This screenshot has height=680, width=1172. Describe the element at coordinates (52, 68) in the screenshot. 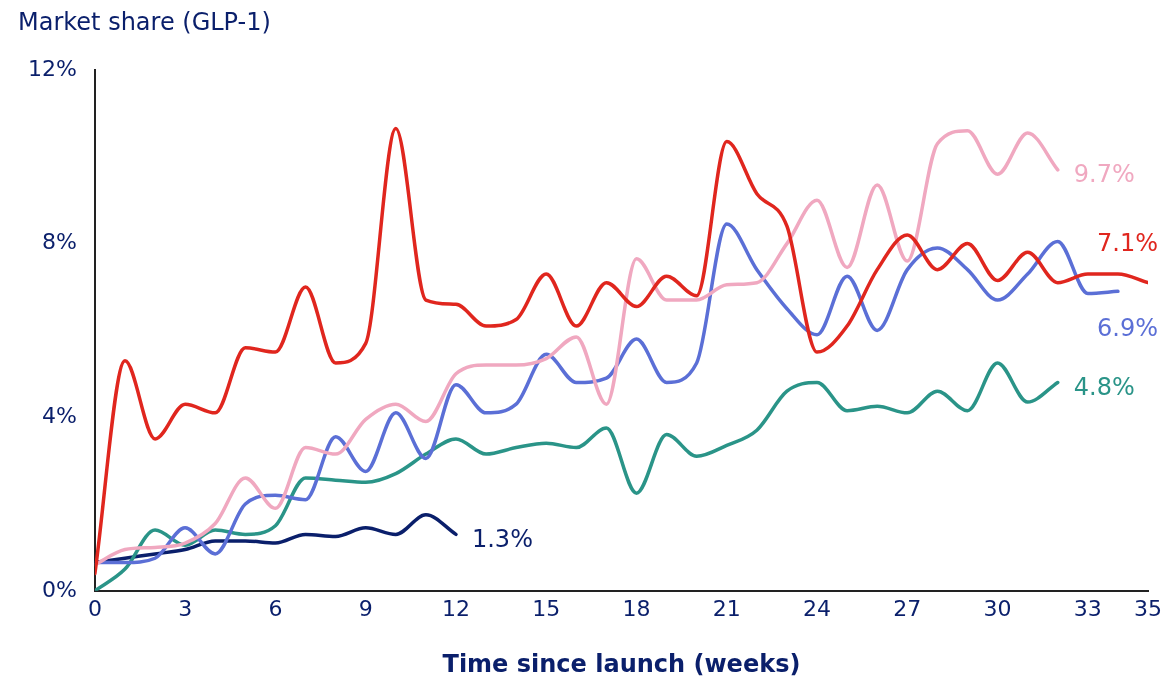

I see `y-tick-label: 12%` at that location.